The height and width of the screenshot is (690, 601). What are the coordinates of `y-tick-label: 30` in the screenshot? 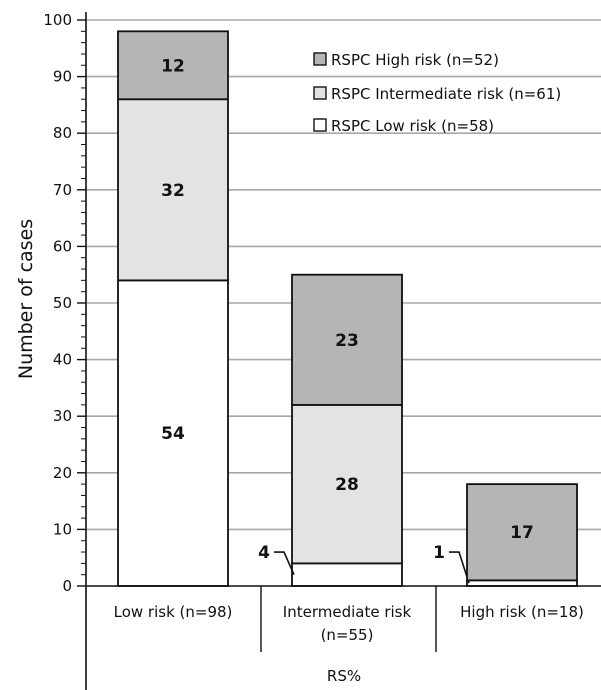 It's located at (62, 416).